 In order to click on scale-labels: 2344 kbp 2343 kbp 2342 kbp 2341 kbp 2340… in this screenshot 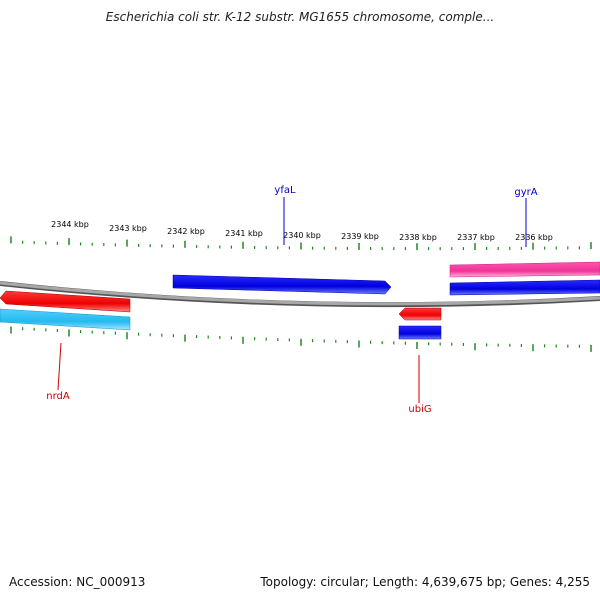, I will do `click(302, 231)`.